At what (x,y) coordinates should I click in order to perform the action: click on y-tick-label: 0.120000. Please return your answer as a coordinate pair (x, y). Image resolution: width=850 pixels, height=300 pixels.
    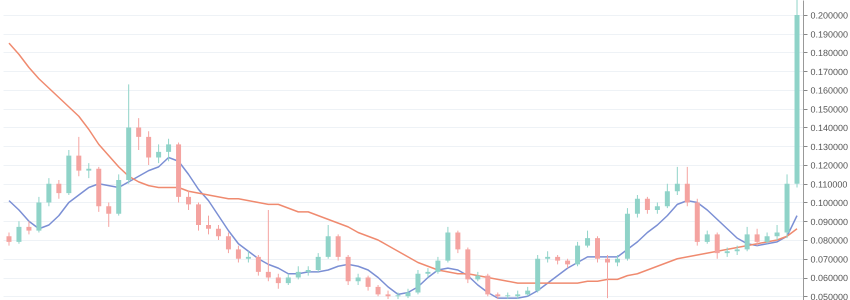
    Looking at the image, I should click on (829, 165).